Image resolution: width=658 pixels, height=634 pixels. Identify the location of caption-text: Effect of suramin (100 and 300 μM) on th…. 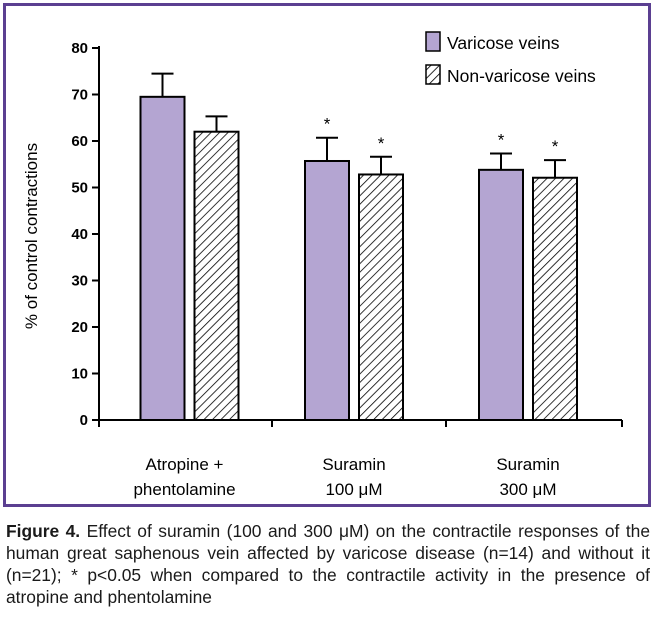
(328, 564).